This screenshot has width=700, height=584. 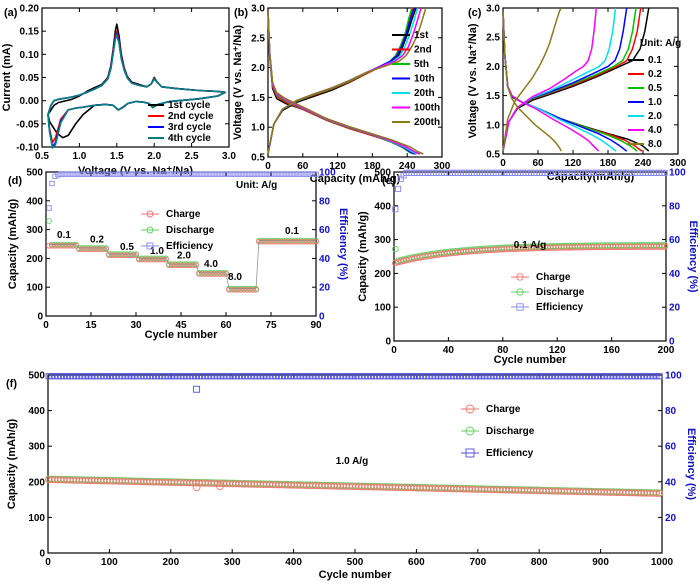 What do you see at coordinates (477, 562) in the screenshot?
I see `x-tick-label: 700` at bounding box center [477, 562].